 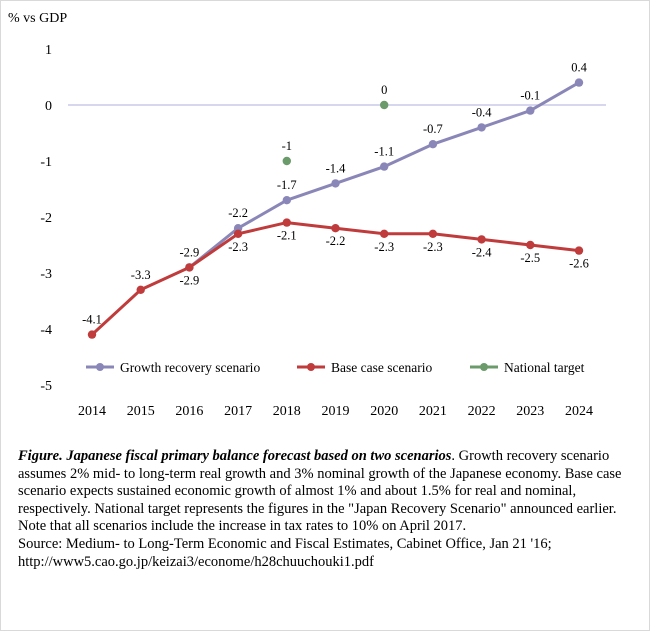 I want to click on x-tick-label: 2022, so click(x=482, y=411).